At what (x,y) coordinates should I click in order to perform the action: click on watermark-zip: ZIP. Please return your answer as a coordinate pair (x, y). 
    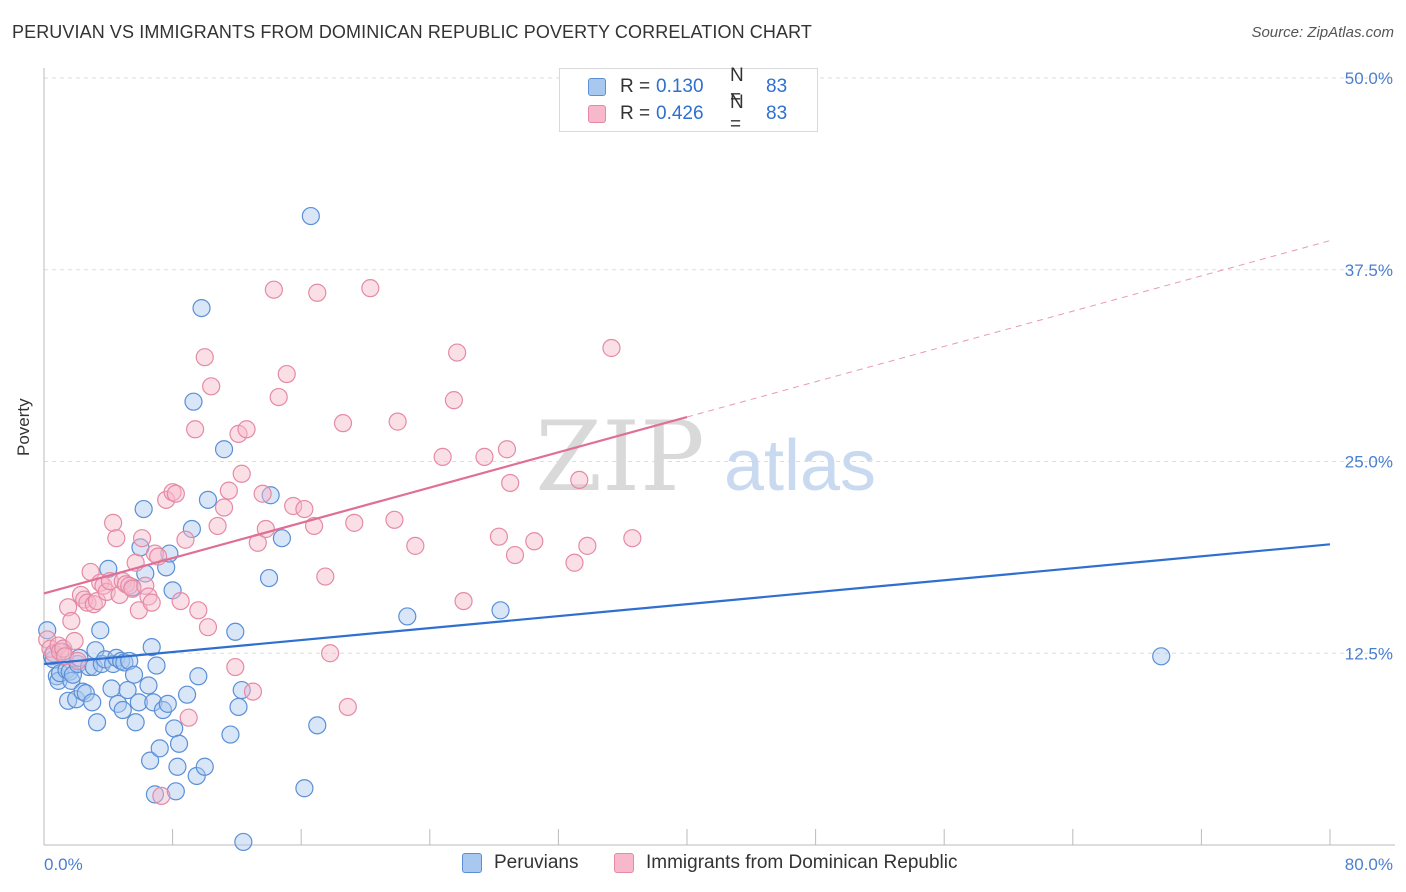
    Looking at the image, I should click on (619, 457).